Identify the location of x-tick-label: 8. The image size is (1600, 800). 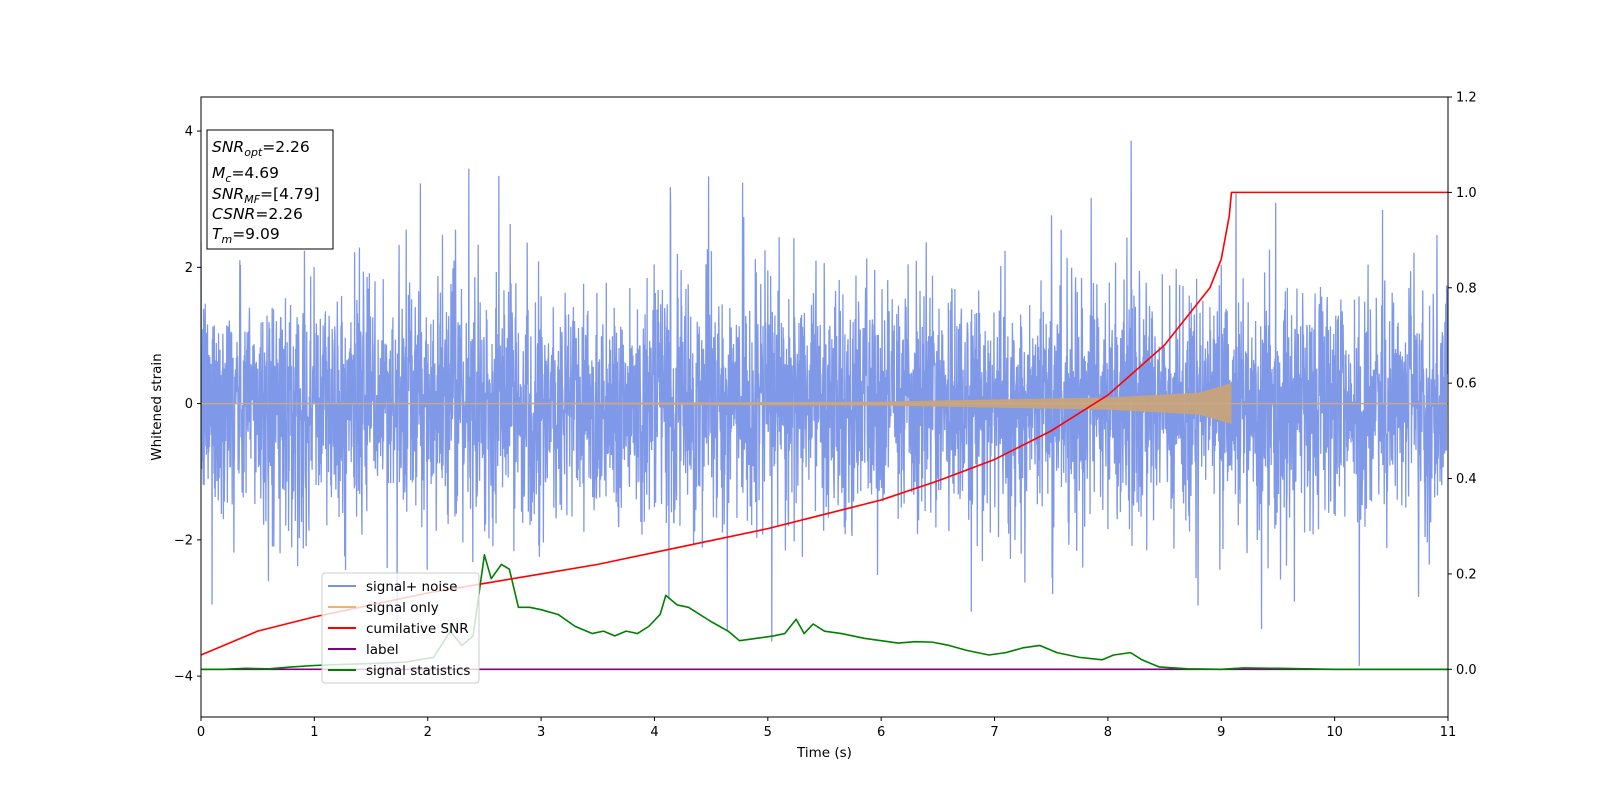
(1108, 732).